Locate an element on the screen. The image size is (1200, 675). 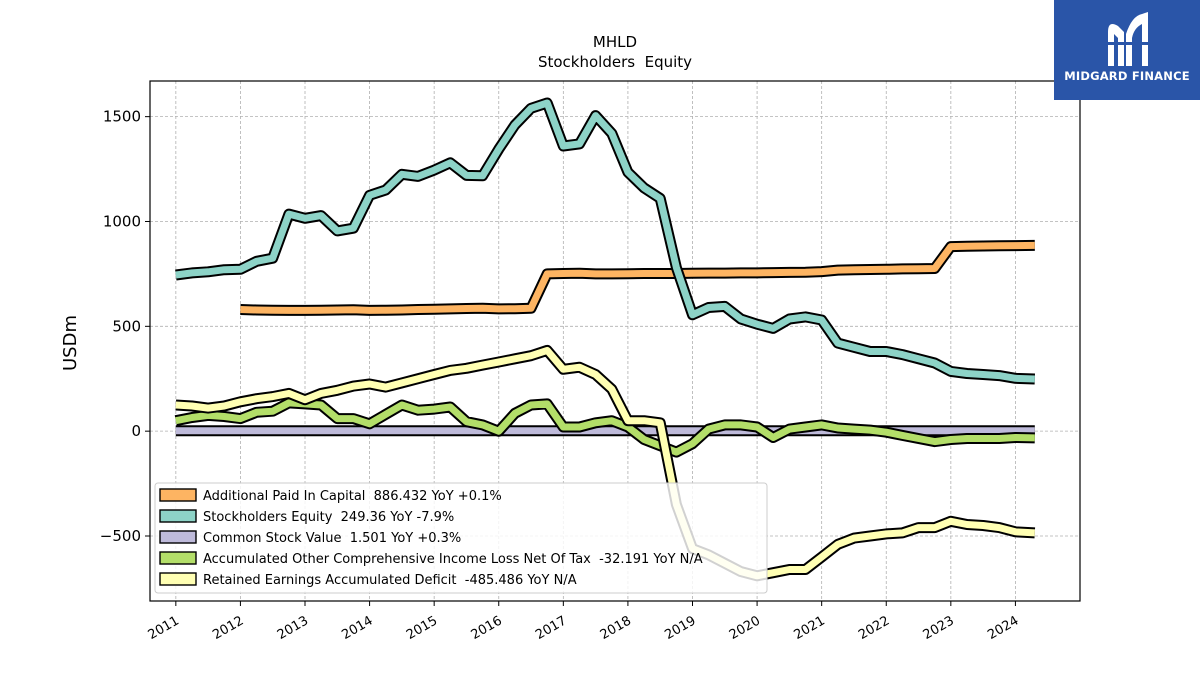
y-tick-label: 0 is located at coordinates (136, 431).